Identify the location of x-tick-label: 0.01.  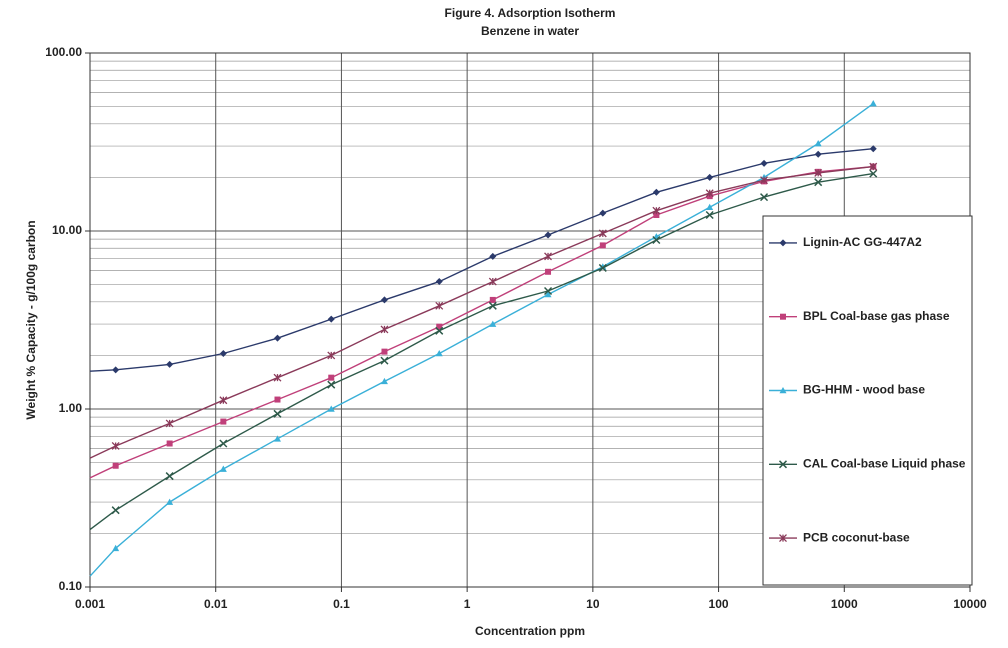
(216, 604).